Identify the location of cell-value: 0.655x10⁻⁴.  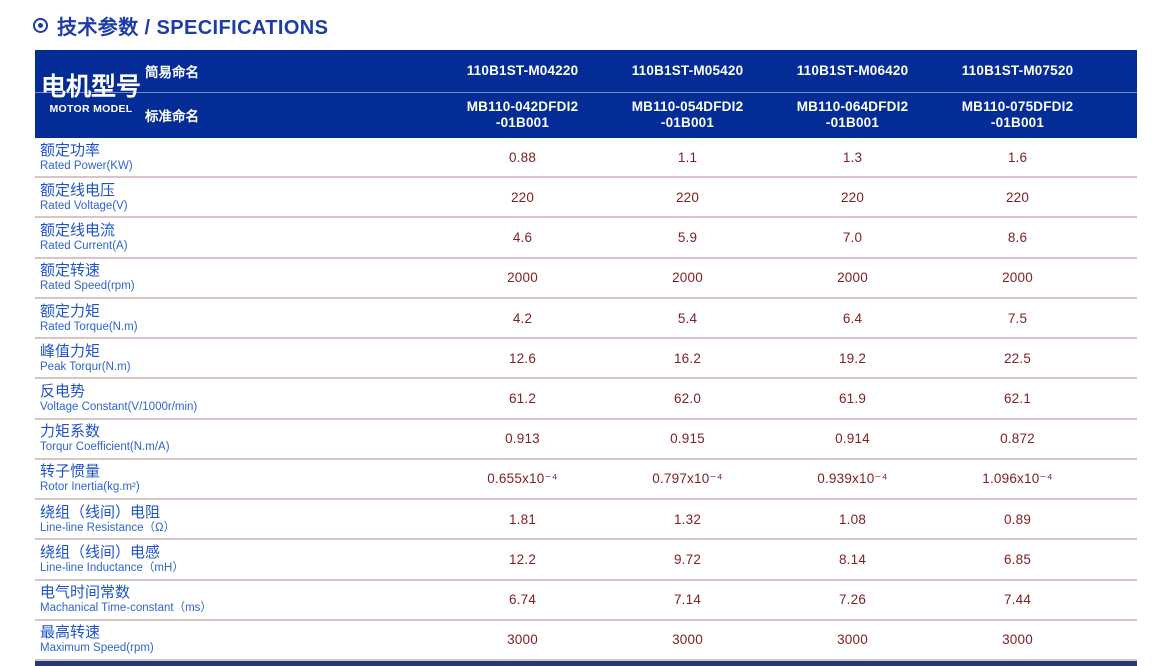
(522, 478).